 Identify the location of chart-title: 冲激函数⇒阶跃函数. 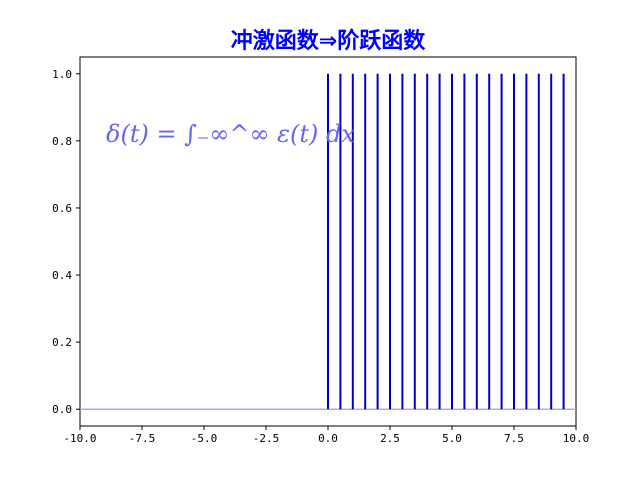
(328, 41).